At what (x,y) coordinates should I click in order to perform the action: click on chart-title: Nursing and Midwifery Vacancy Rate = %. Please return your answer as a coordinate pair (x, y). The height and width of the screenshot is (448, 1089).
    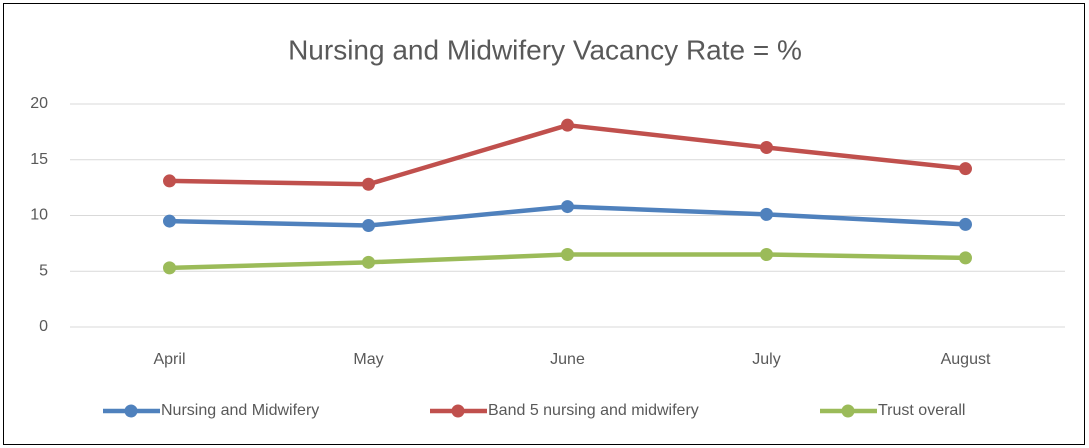
    Looking at the image, I should click on (545, 49).